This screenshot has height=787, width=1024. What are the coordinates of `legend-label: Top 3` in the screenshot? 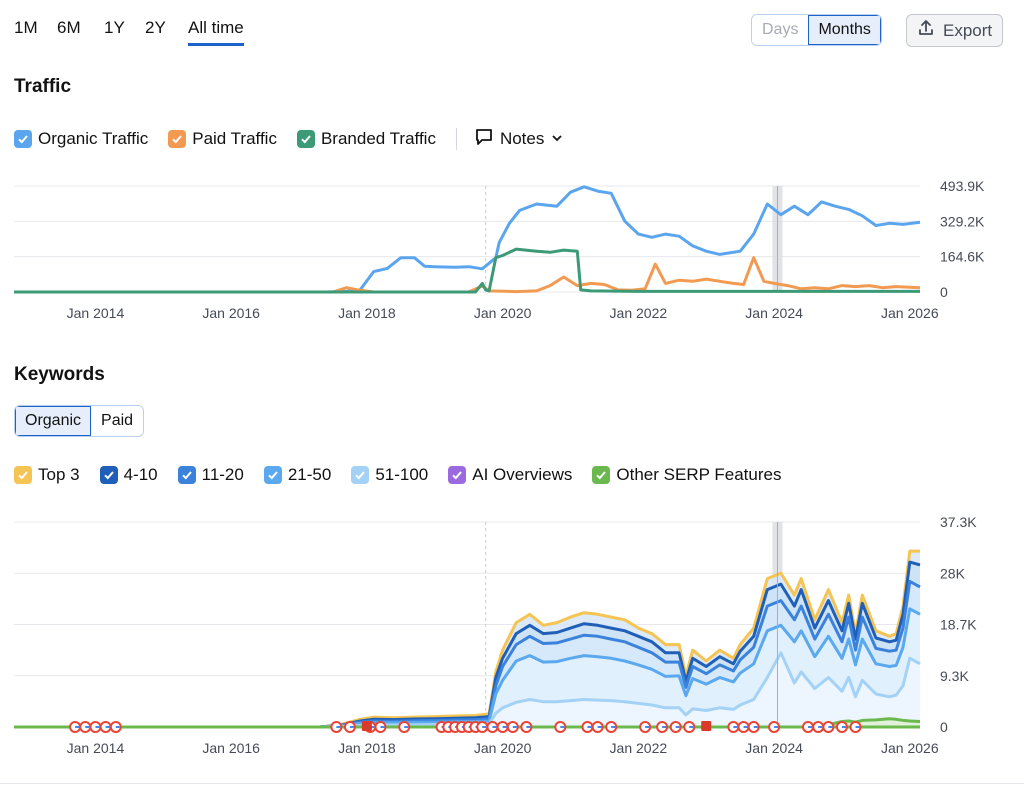 It's located at (59, 474).